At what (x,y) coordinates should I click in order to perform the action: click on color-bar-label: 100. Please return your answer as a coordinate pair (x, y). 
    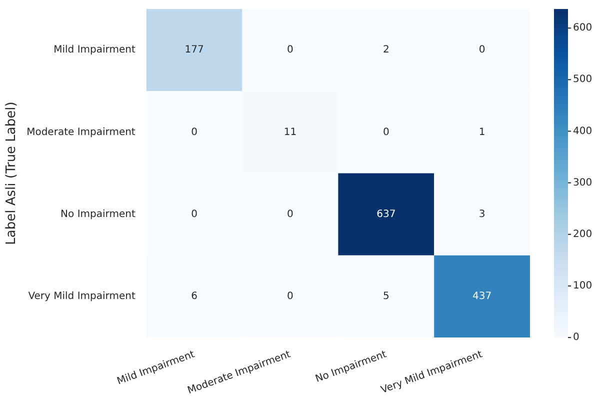
    Looking at the image, I should click on (582, 286).